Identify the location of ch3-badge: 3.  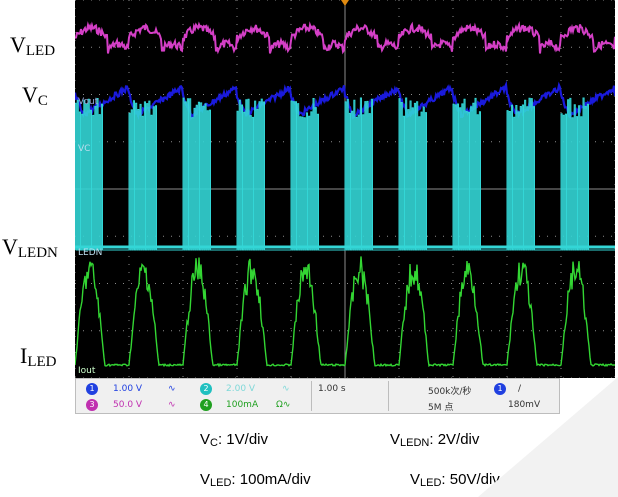
(92, 405).